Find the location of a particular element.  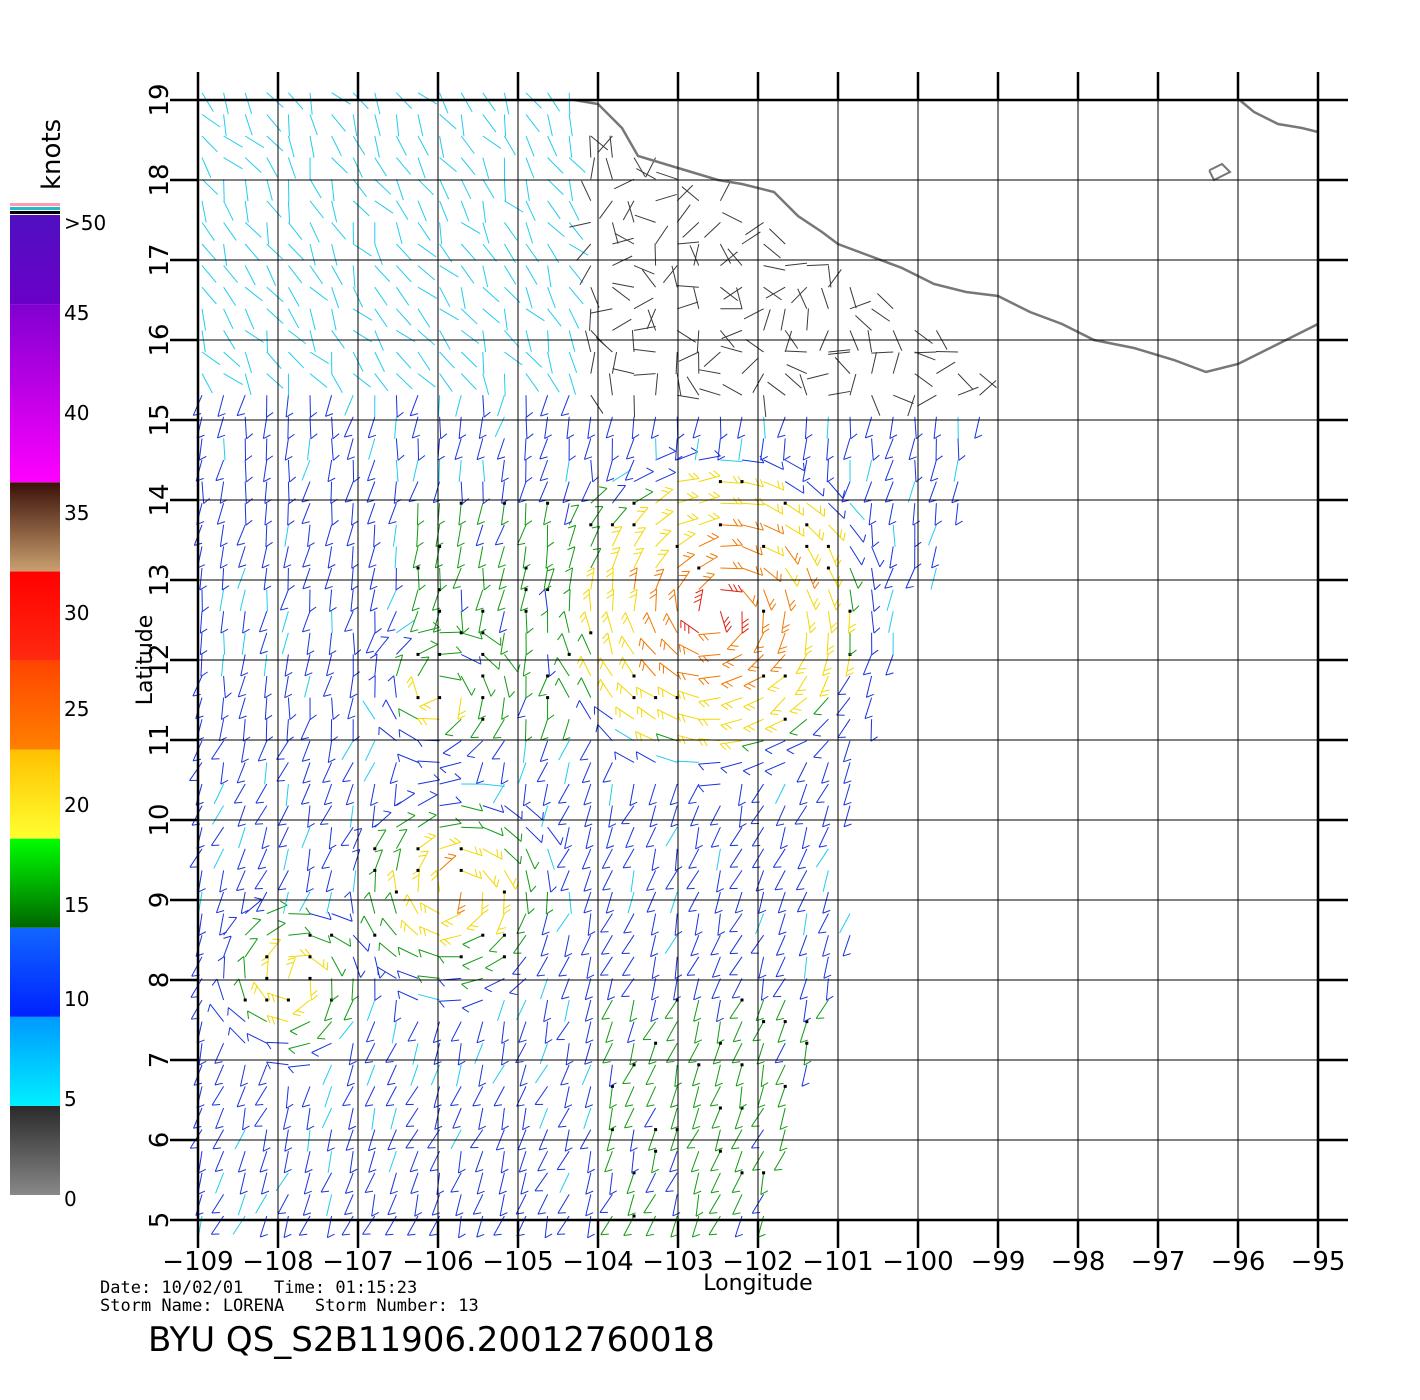

x-tick-label: −97 is located at coordinates (1158, 1262).